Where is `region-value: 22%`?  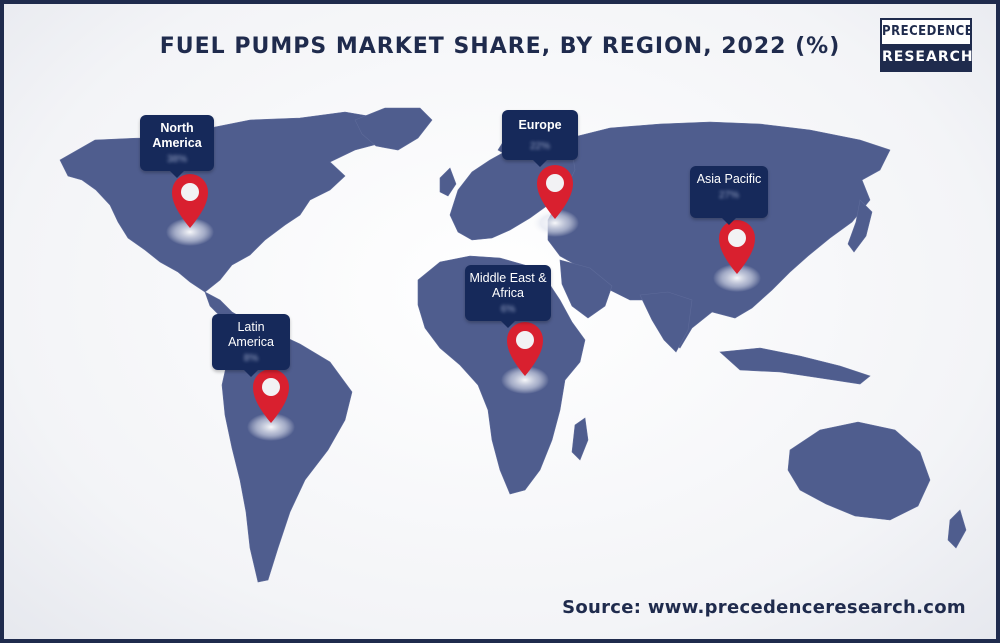
region-value: 22% is located at coordinates (539, 146).